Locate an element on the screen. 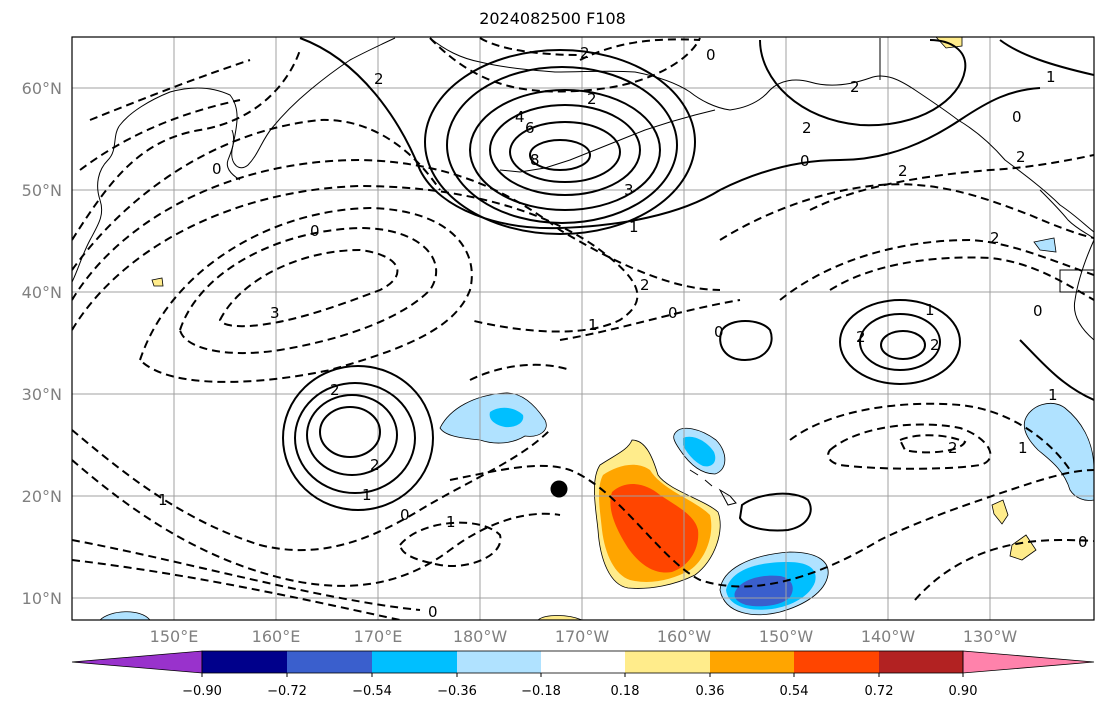 The width and height of the screenshot is (1105, 712). lon-tick-label: 150°E is located at coordinates (174, 636).